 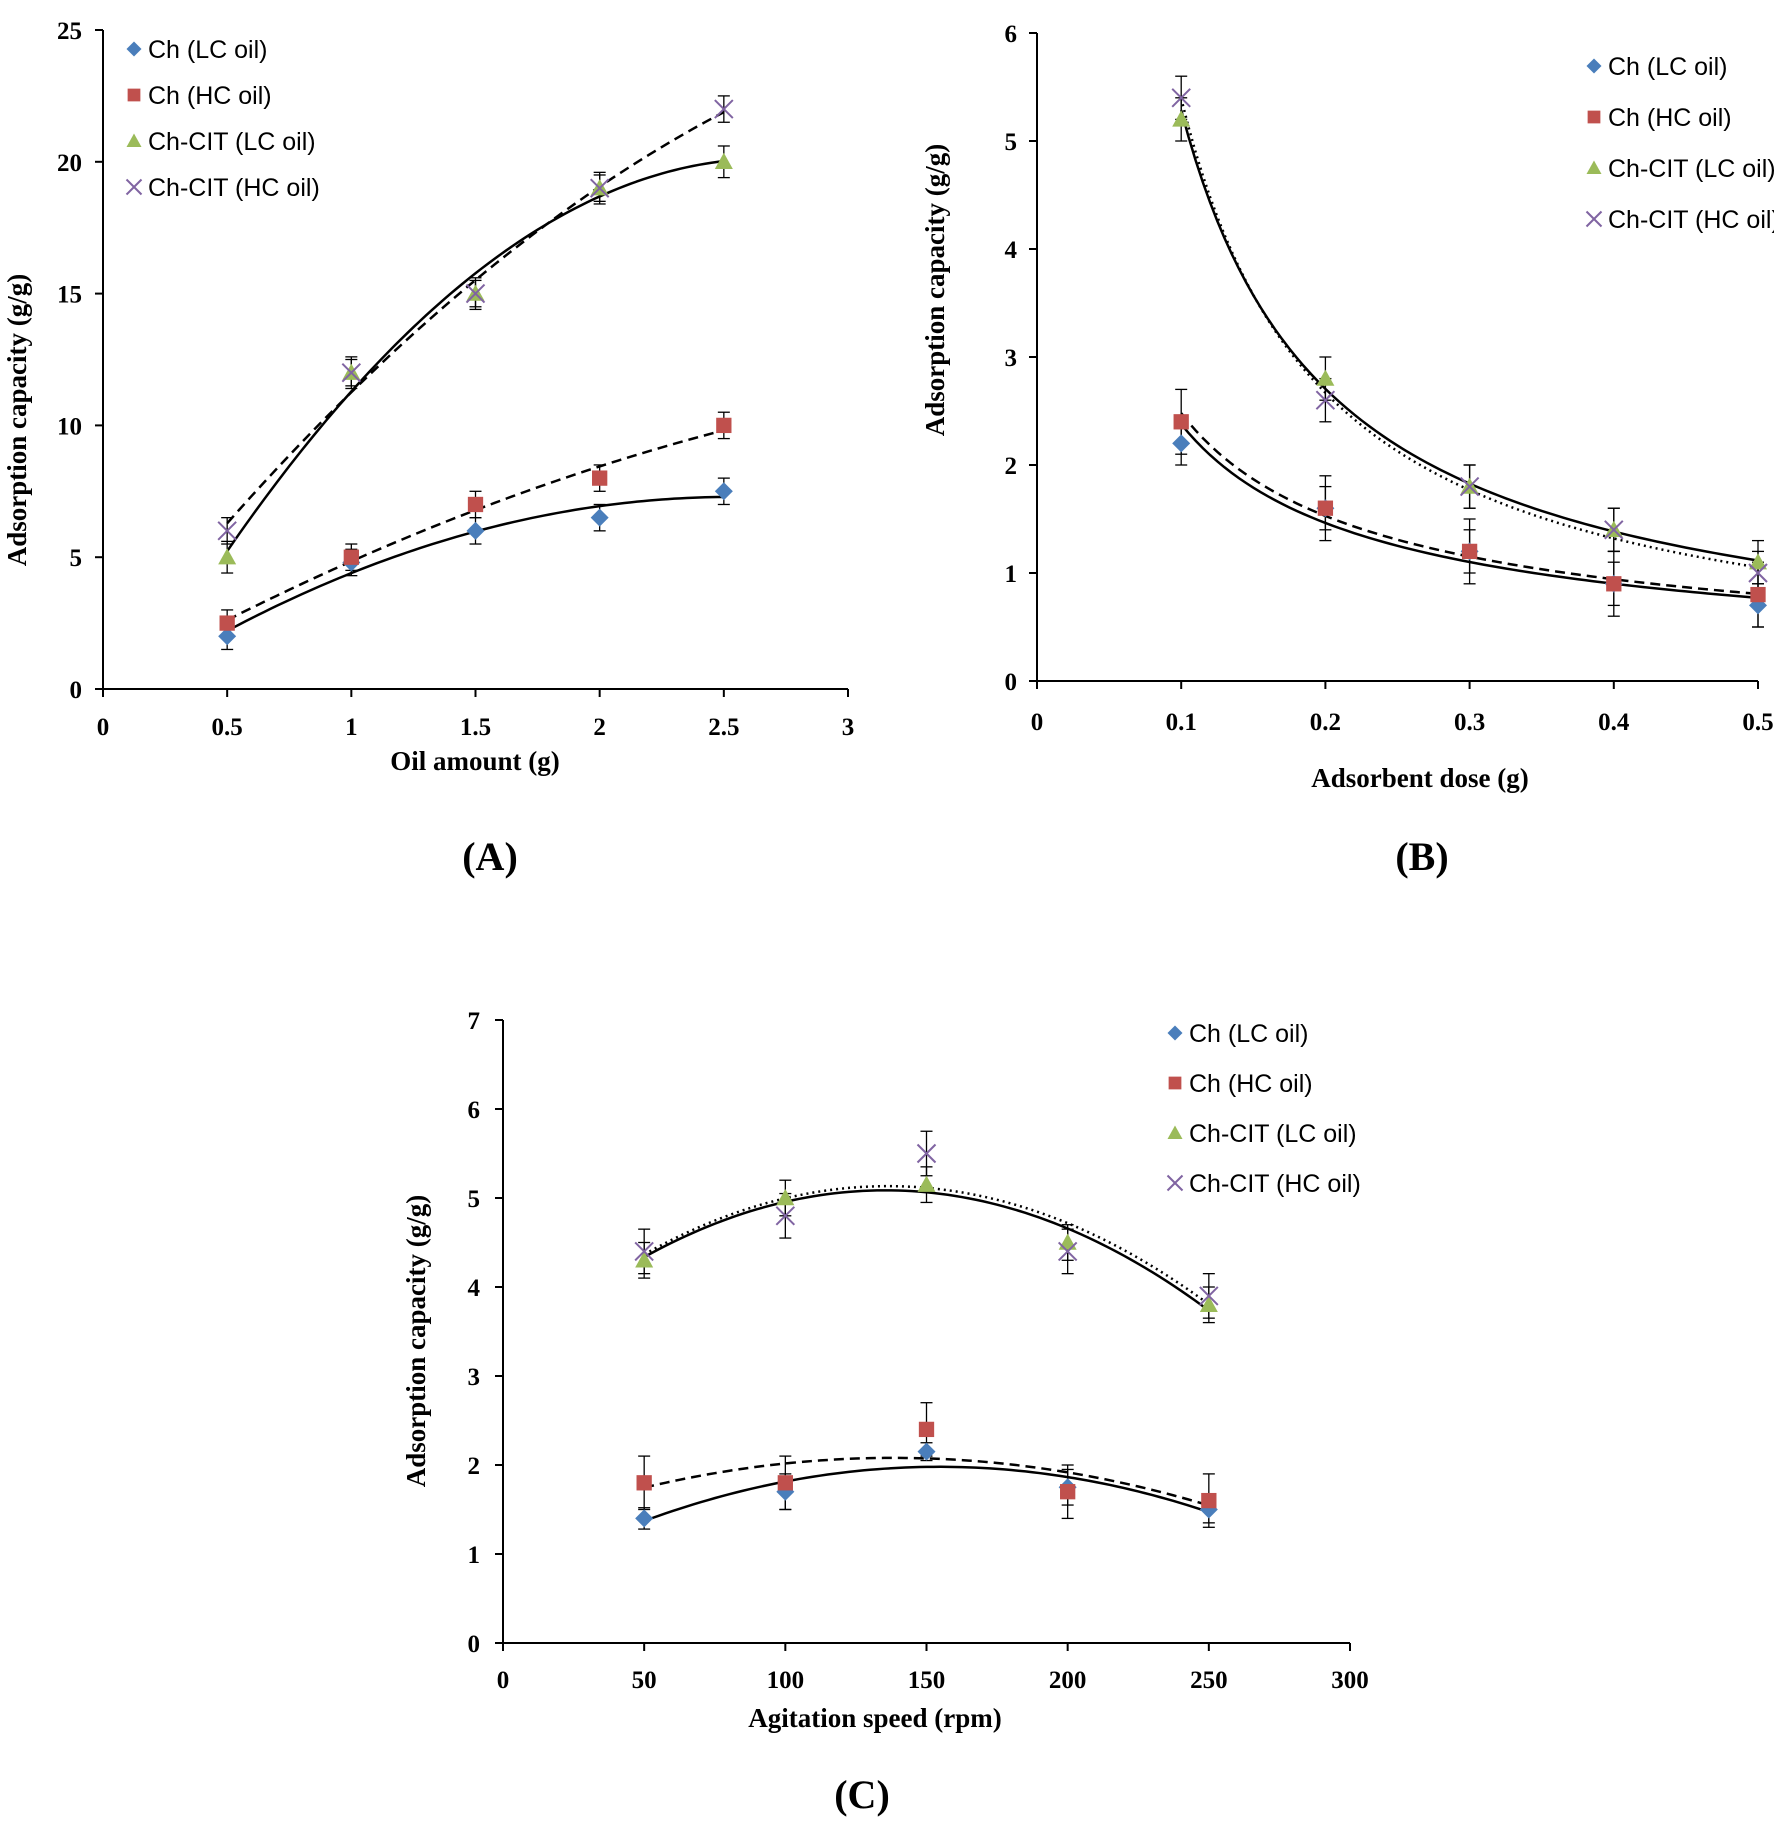 I want to click on y-tick-label: 25, so click(x=69, y=31).